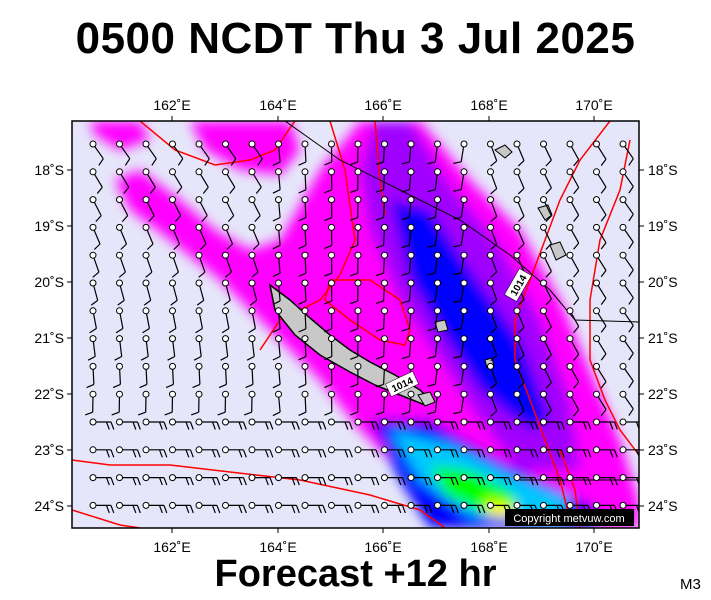 The width and height of the screenshot is (711, 600). Describe the element at coordinates (382, 547) in the screenshot. I see `lon-label-bottom: 166˚E` at that location.